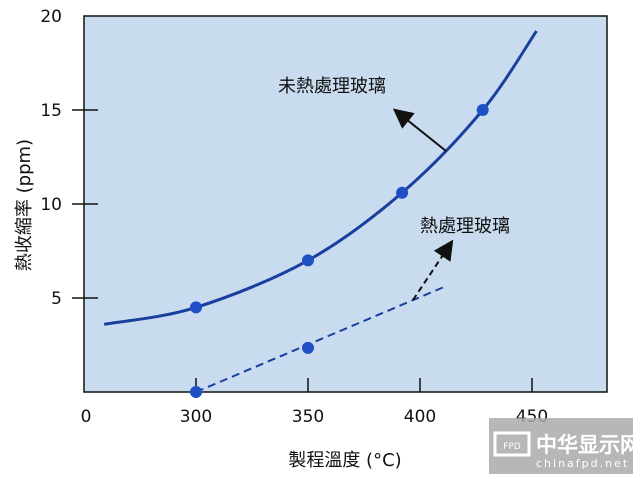  What do you see at coordinates (51, 111) in the screenshot?
I see `y-tick-label: 15` at bounding box center [51, 111].